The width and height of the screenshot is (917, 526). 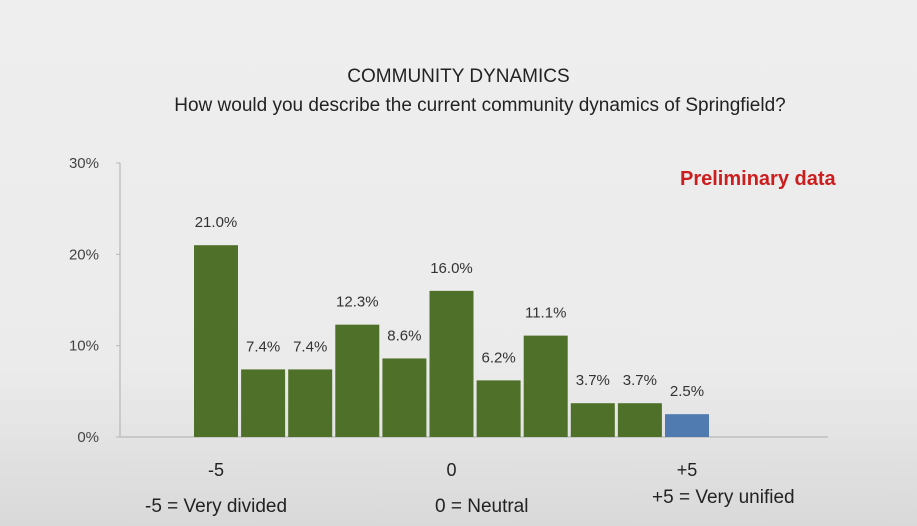 What do you see at coordinates (451, 268) in the screenshot?
I see `data-label-0: 16.0%` at bounding box center [451, 268].